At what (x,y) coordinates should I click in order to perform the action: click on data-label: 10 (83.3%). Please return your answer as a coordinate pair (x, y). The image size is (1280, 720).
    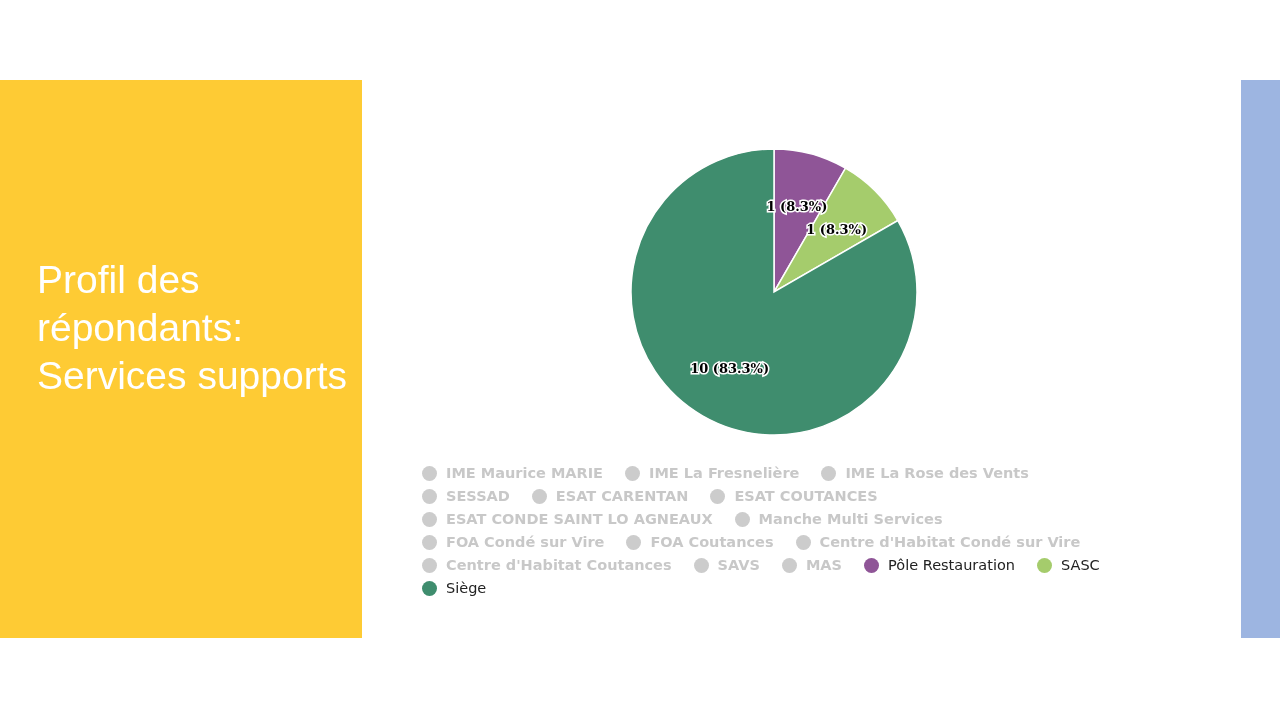
    Looking at the image, I should click on (730, 369).